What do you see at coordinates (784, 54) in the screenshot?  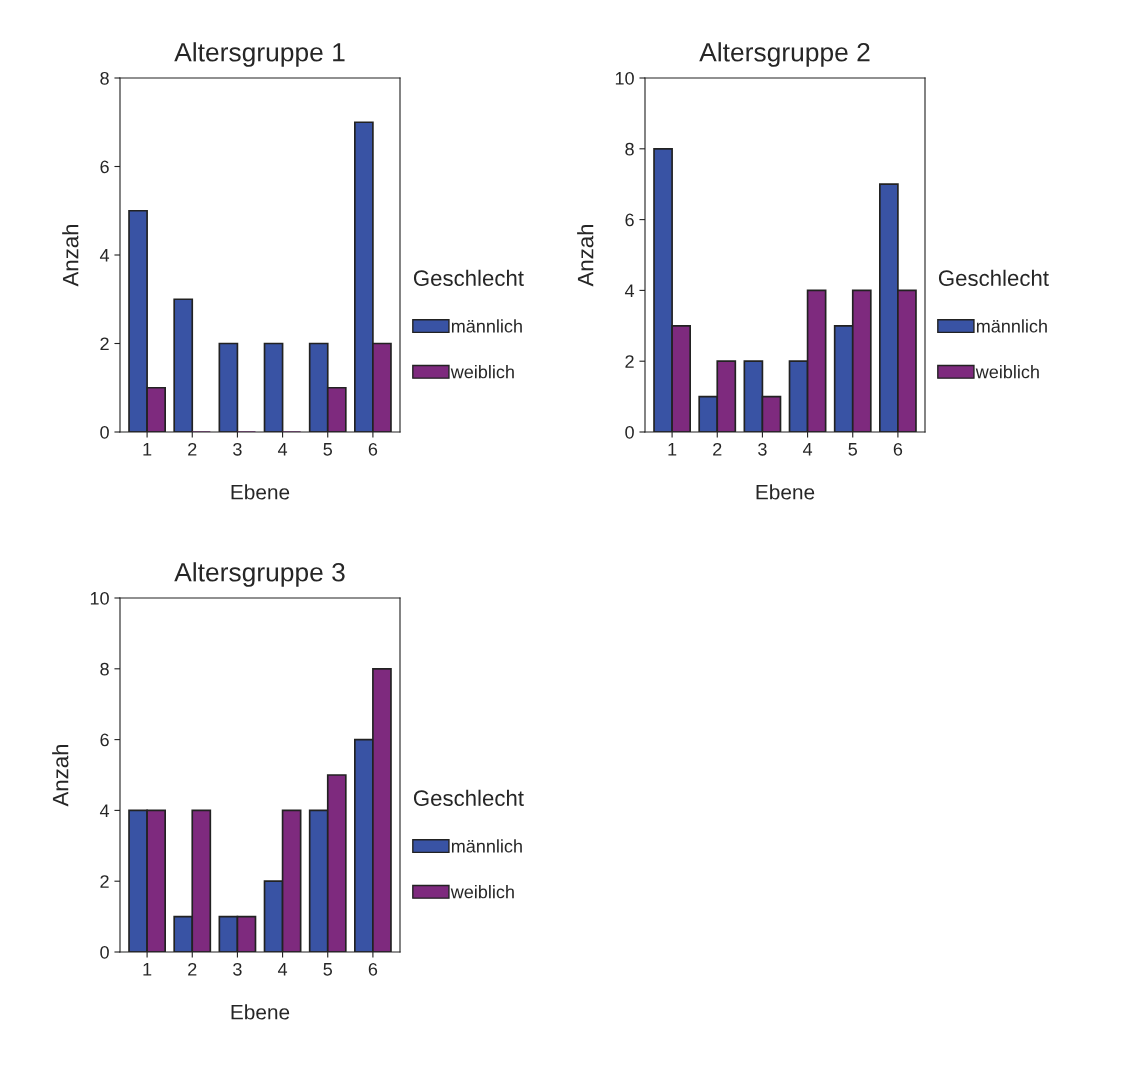 I see `chart-title: Altersgruppe 2` at bounding box center [784, 54].